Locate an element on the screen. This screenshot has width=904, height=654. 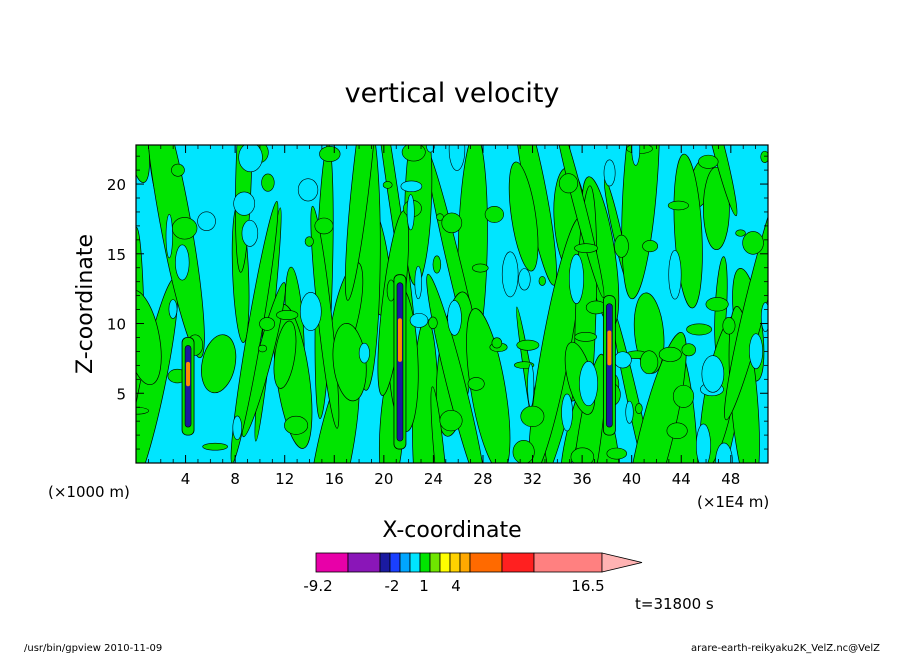
x-tick-label: 12 is located at coordinates (284, 479).